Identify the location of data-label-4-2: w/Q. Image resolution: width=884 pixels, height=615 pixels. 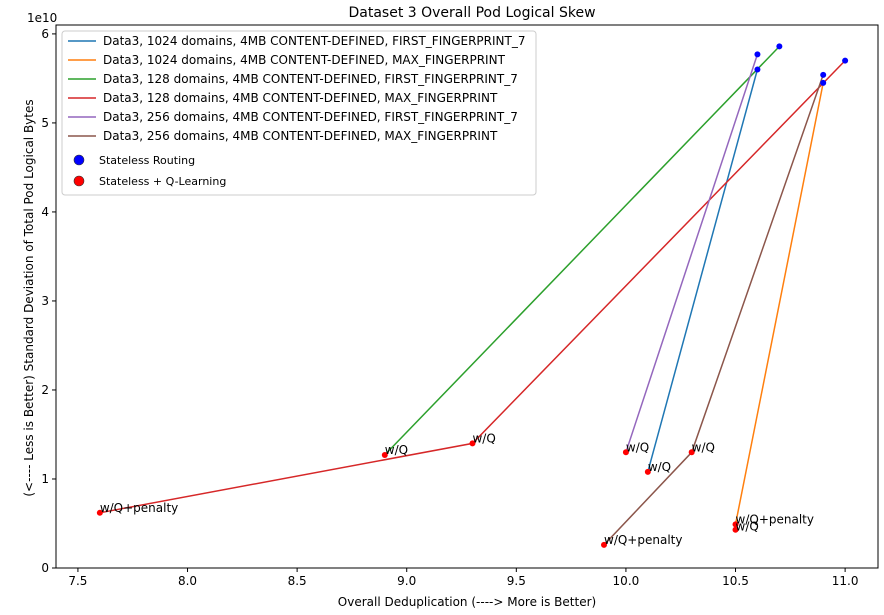
(483, 438).